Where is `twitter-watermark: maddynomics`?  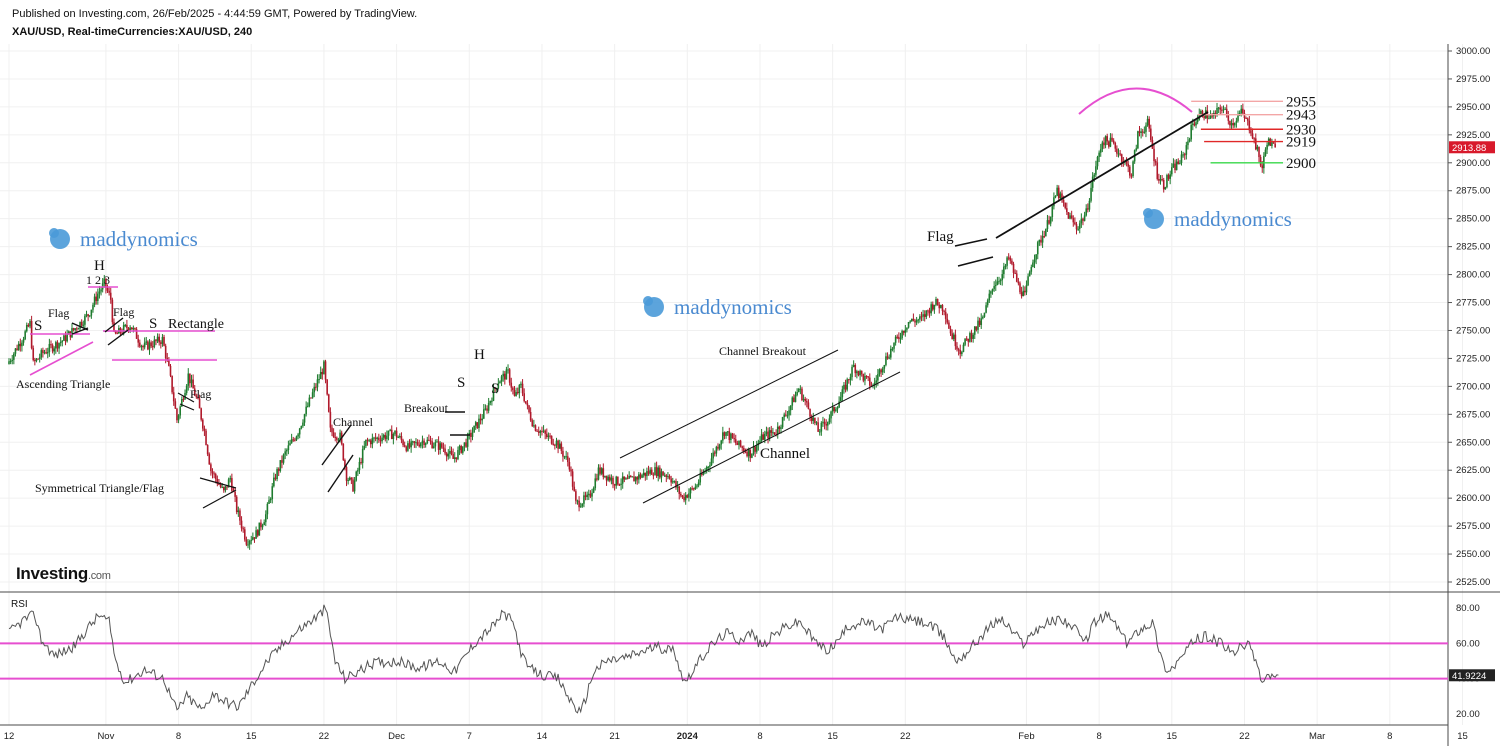 twitter-watermark: maddynomics is located at coordinates (123, 239).